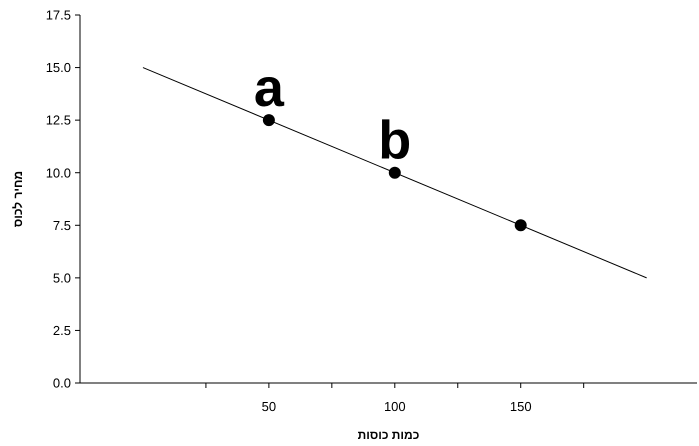 This screenshot has height=446, width=699. Describe the element at coordinates (58, 68) in the screenshot. I see `y-tick-label: 15.0` at that location.